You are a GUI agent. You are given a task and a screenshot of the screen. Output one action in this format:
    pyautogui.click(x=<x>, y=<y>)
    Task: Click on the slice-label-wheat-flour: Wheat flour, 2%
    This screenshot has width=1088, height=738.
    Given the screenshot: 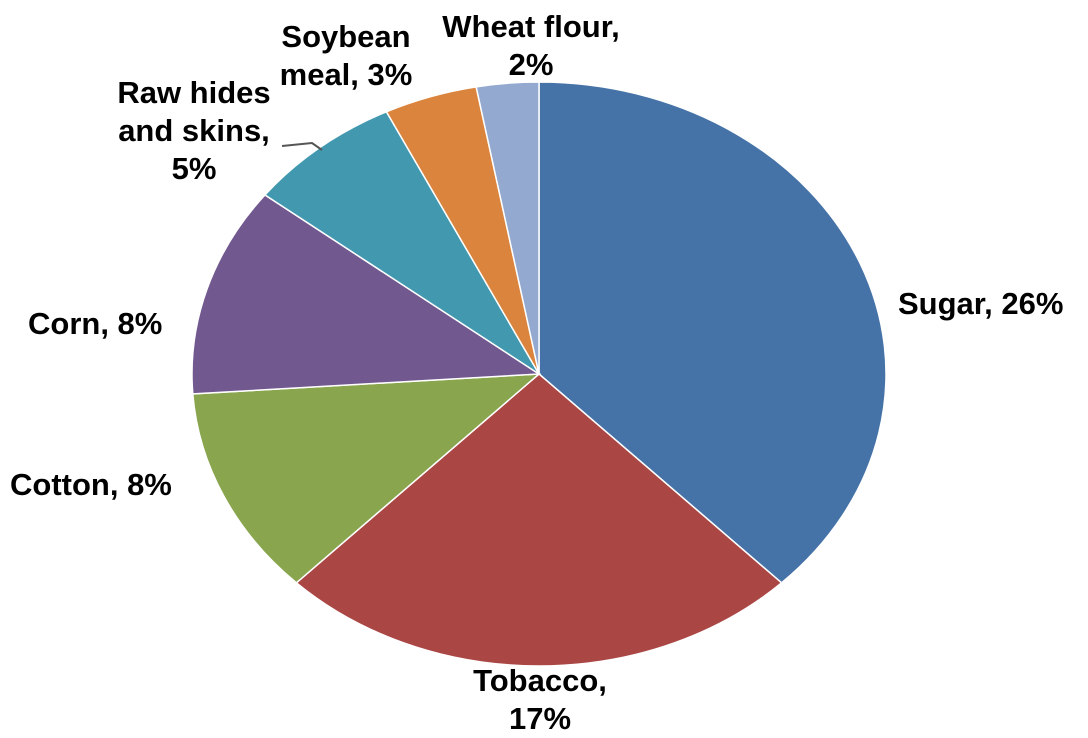 What is the action you would take?
    pyautogui.click(x=531, y=45)
    